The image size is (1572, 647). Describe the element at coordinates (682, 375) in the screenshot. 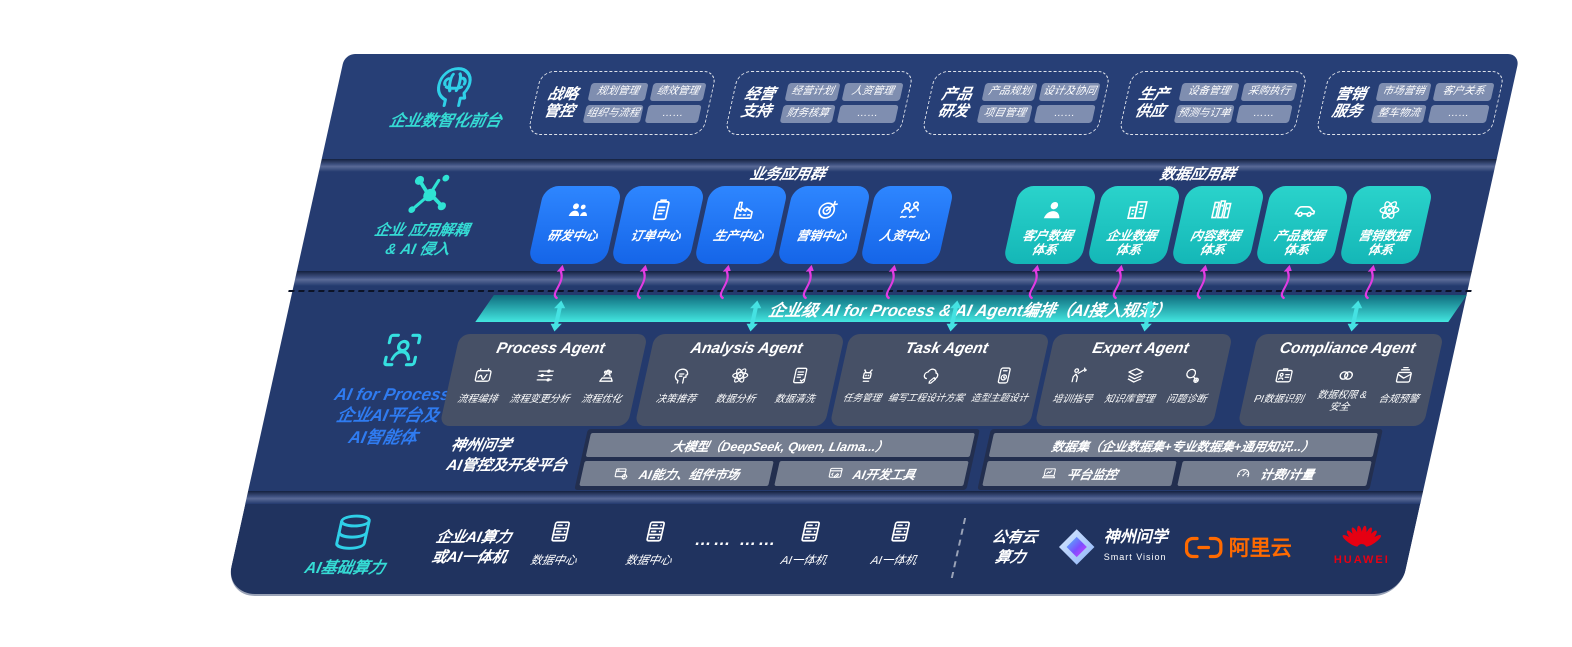

I see `decision-icon` at that location.